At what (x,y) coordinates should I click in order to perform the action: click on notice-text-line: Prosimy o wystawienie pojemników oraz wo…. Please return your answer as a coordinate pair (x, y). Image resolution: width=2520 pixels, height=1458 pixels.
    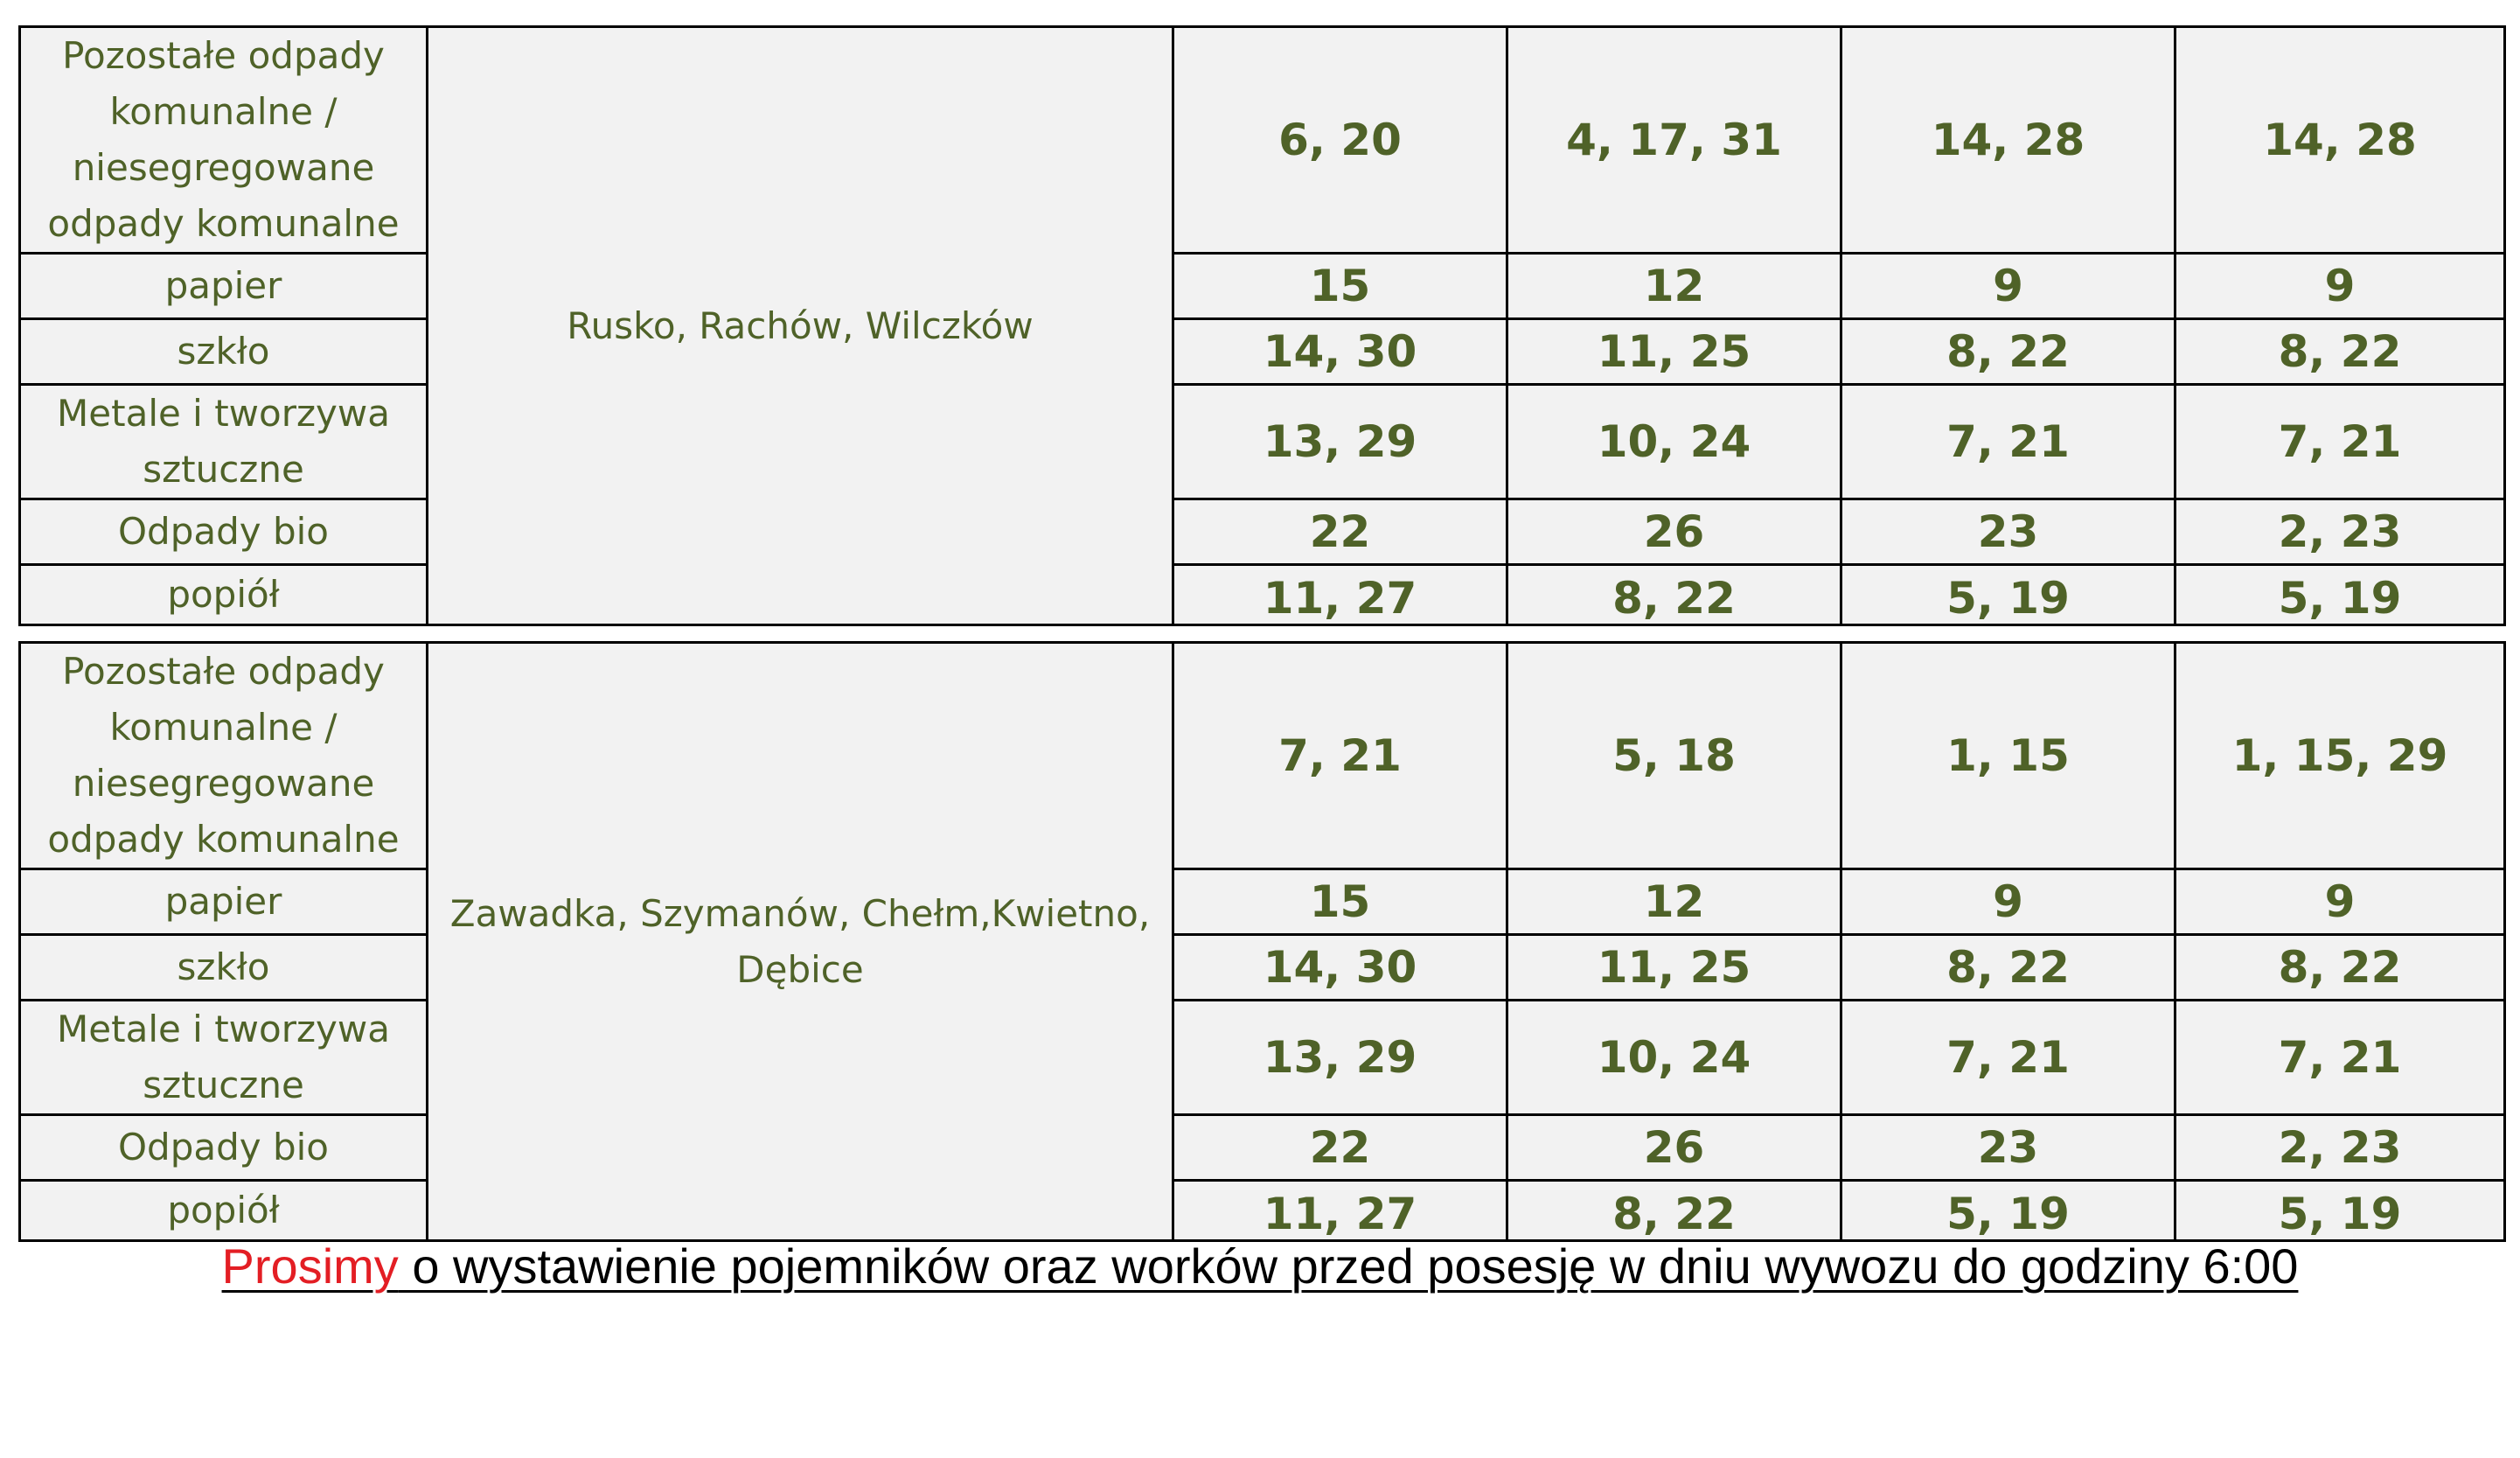
    Looking at the image, I should click on (1260, 1266).